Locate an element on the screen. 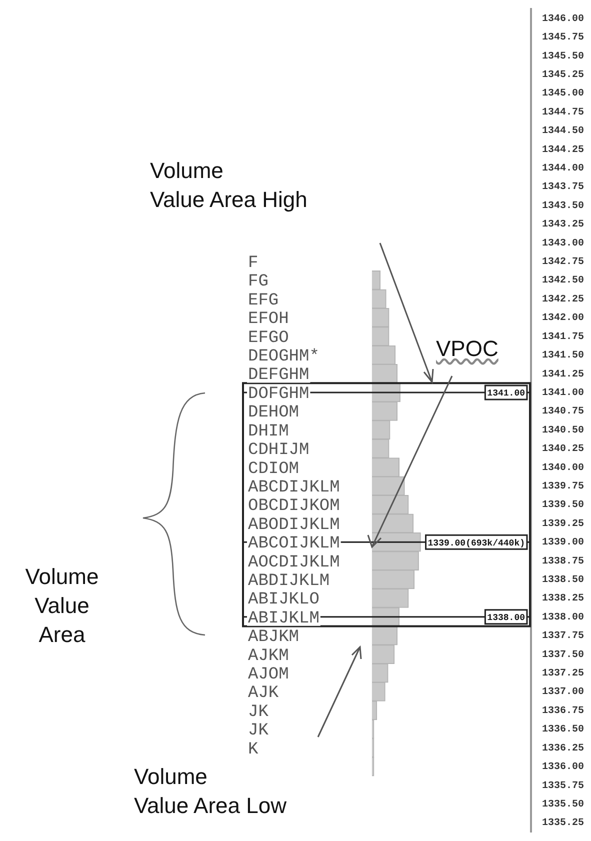  text: DHIM is located at coordinates (268, 432).